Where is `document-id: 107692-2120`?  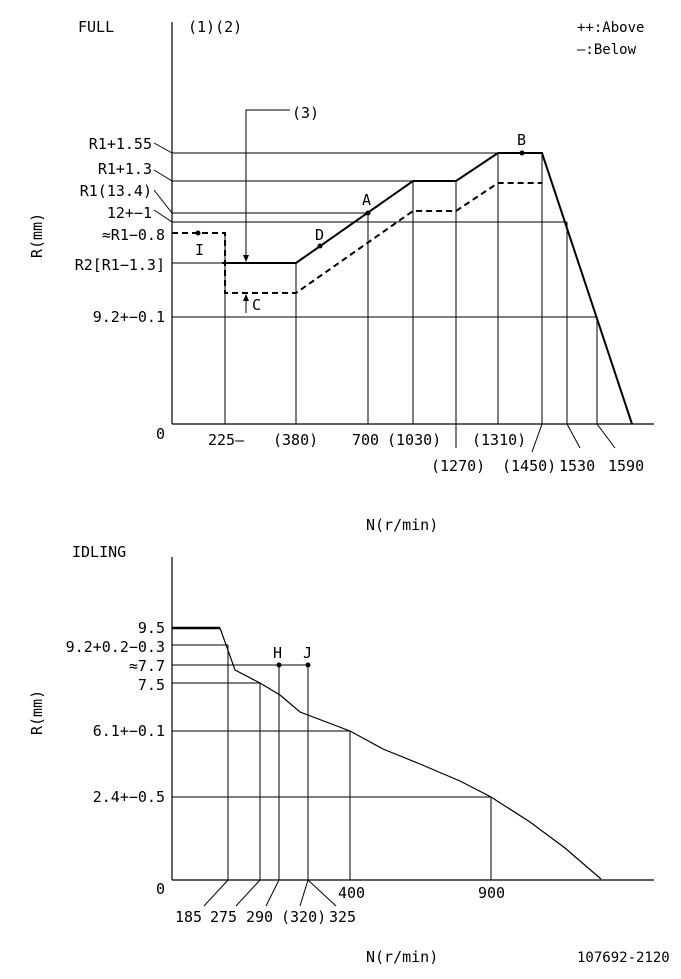 document-id: 107692-2120 is located at coordinates (623, 958).